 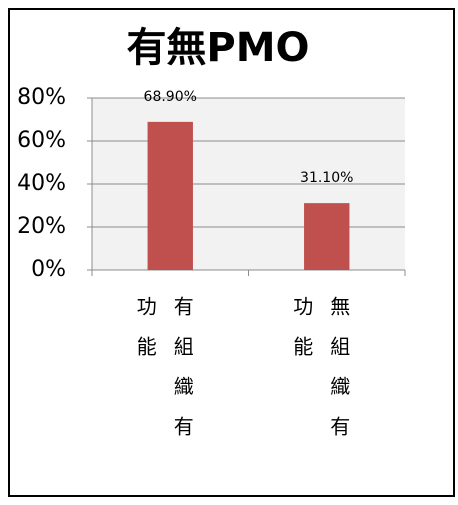 I want to click on chart-title: 有無PMO, so click(x=217, y=48).